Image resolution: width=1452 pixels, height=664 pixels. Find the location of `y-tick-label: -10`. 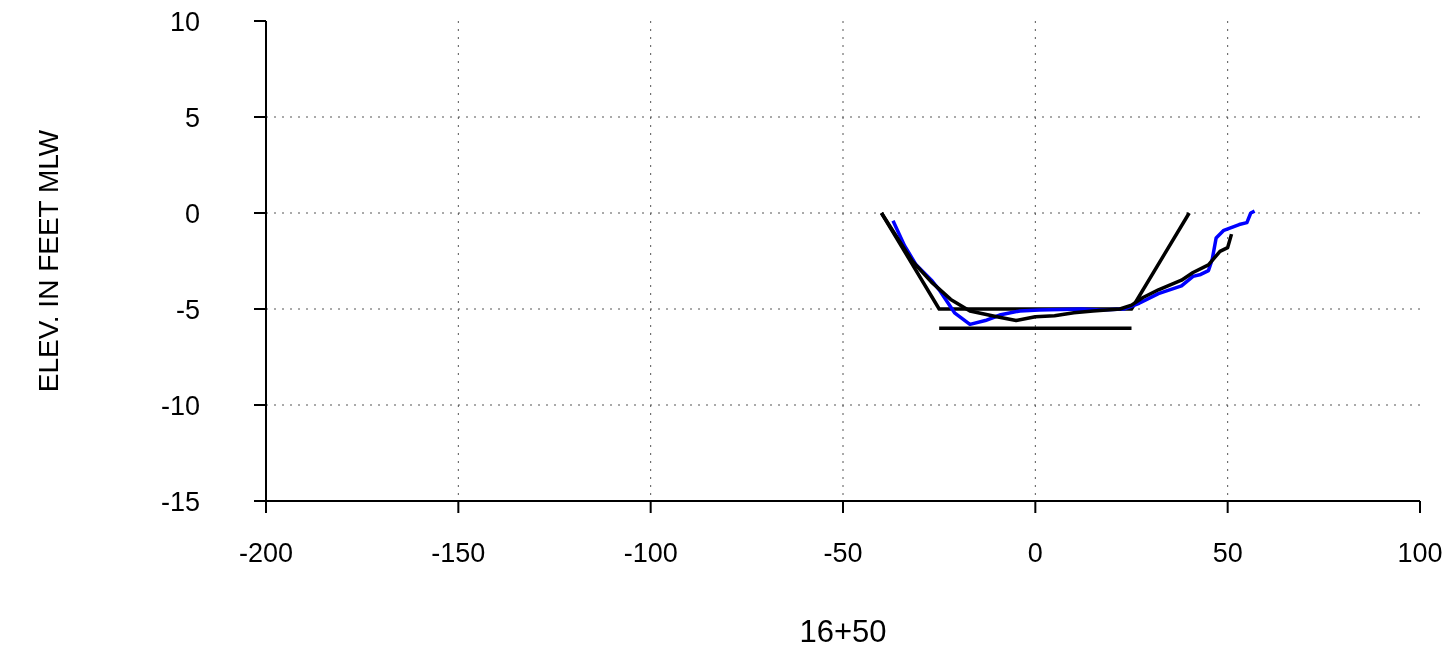

y-tick-label: -10 is located at coordinates (180, 405).